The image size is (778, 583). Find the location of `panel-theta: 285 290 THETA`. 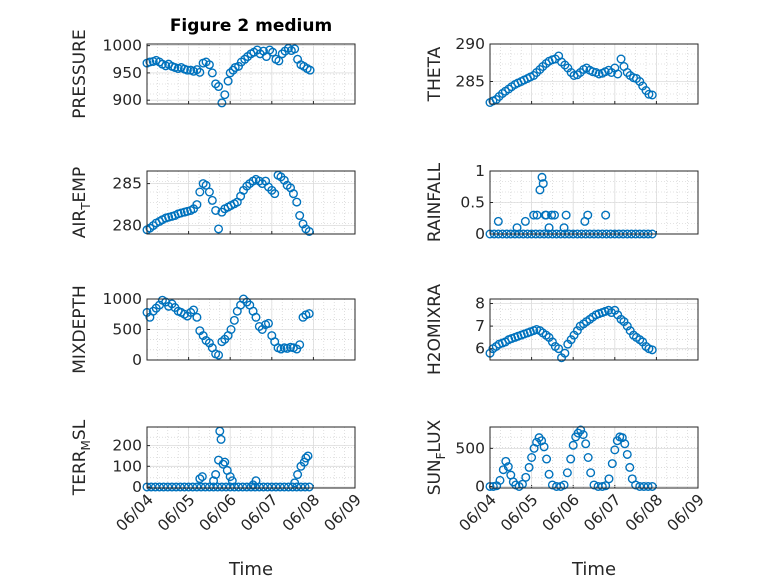

panel-theta: 285 290 THETA is located at coordinates (562, 71).